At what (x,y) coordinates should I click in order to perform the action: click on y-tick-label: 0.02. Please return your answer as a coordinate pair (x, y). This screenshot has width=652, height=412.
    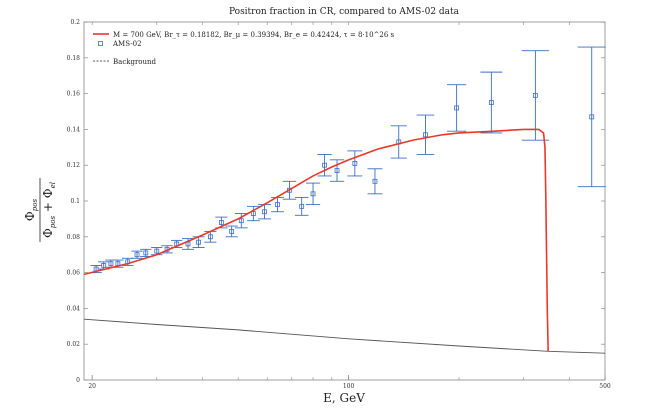
    Looking at the image, I should click on (74, 344).